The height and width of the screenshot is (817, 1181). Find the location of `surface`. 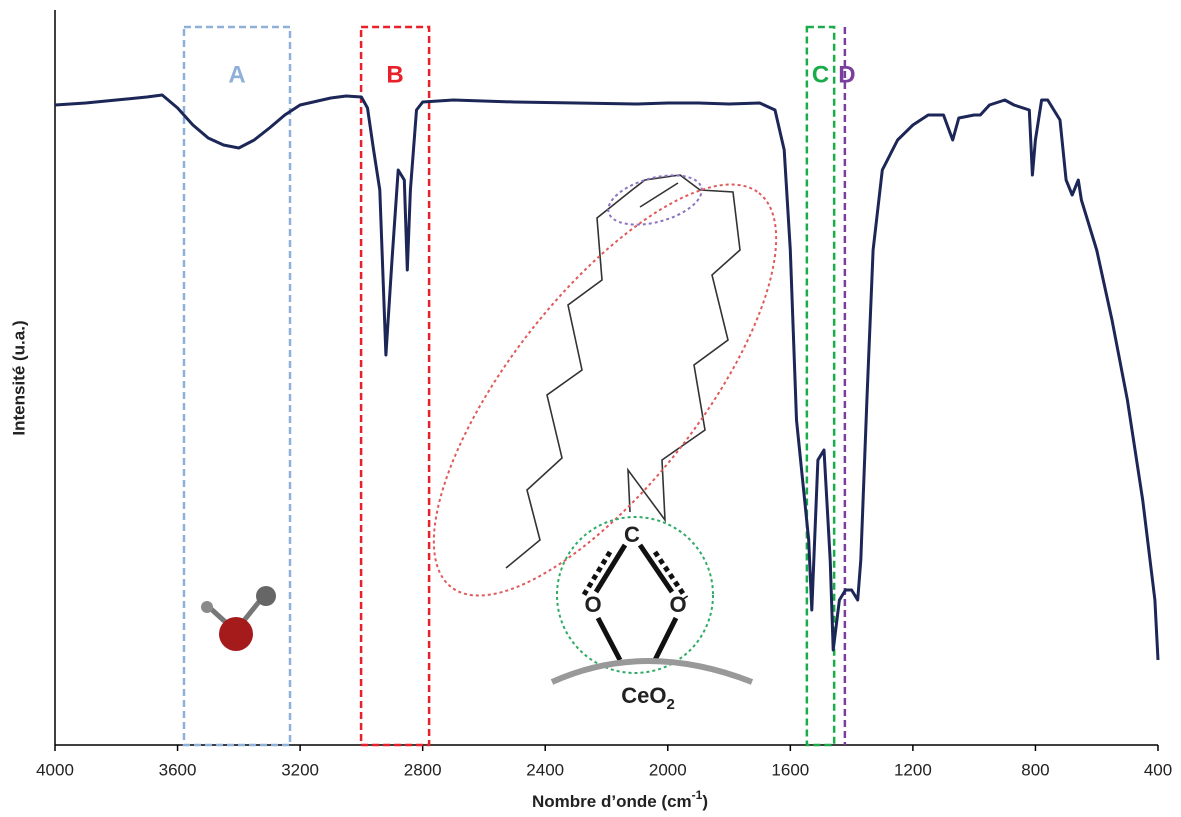

surface is located at coordinates (652, 671).